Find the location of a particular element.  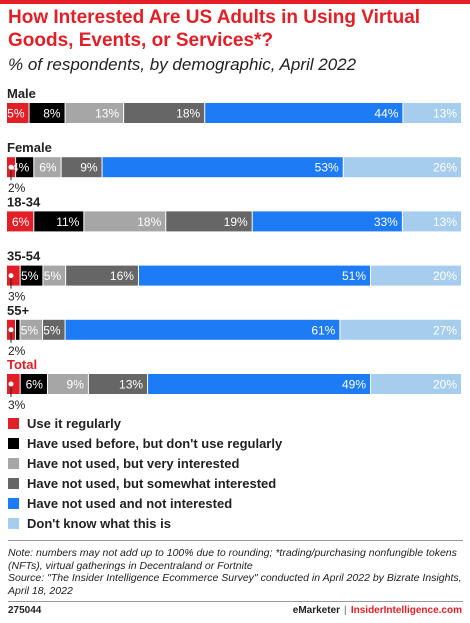

legend-label: Use it regularly is located at coordinates (74, 423).